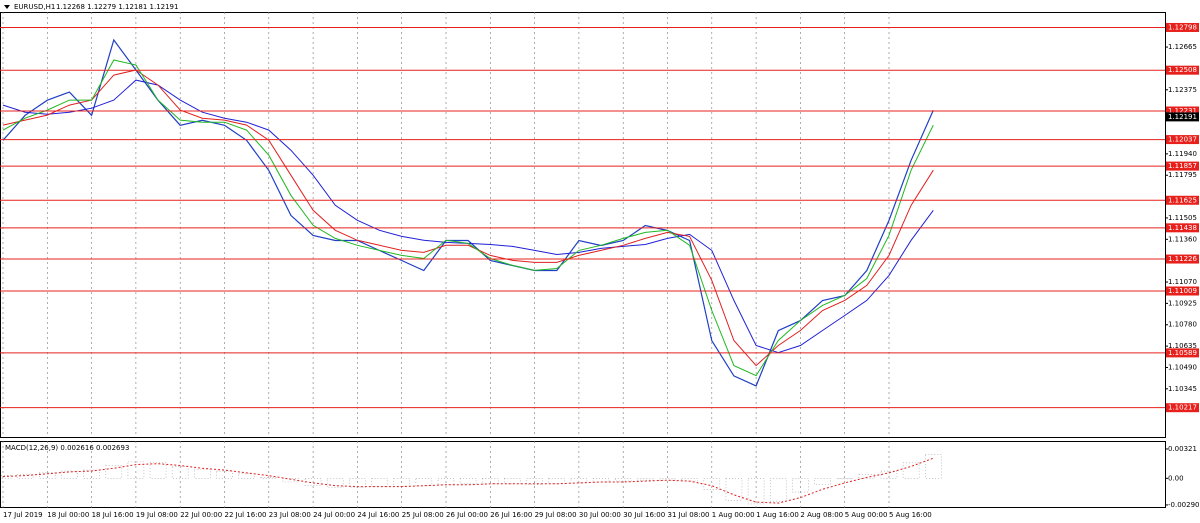 This screenshot has width=1200, height=523. I want to click on y-tick-label: 1.10490, so click(1182, 367).